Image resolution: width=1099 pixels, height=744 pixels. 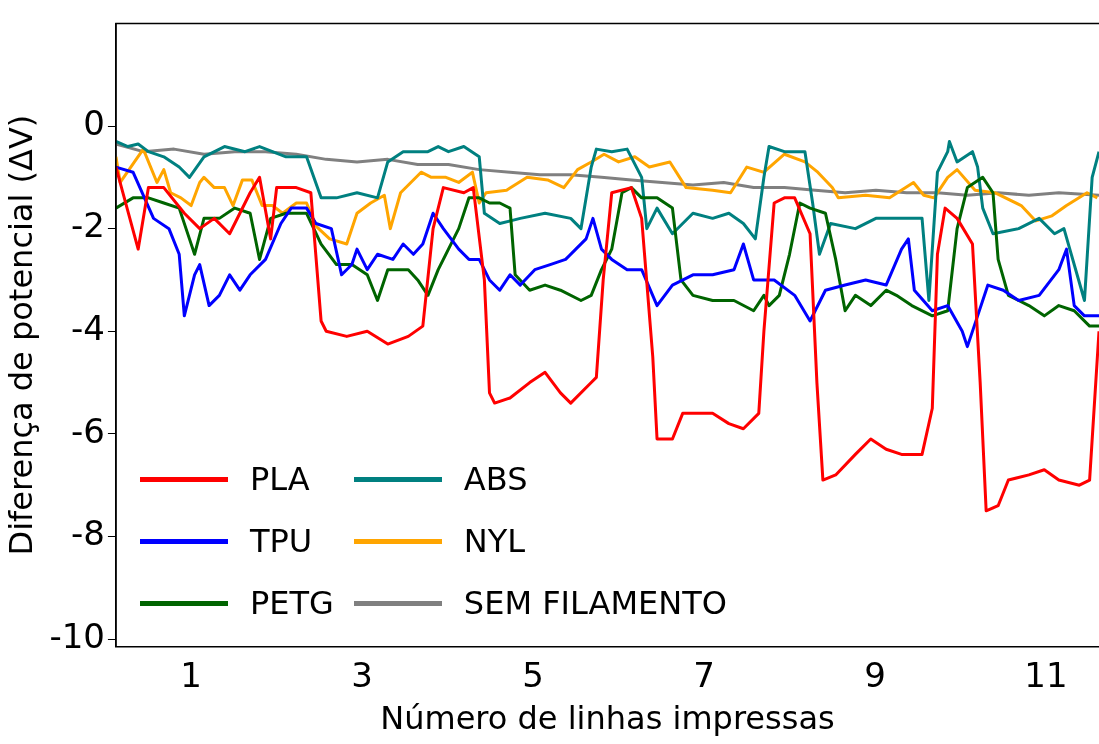 I want to click on y-axis-title: Diferença de potencial (ΔV), so click(x=20, y=335).